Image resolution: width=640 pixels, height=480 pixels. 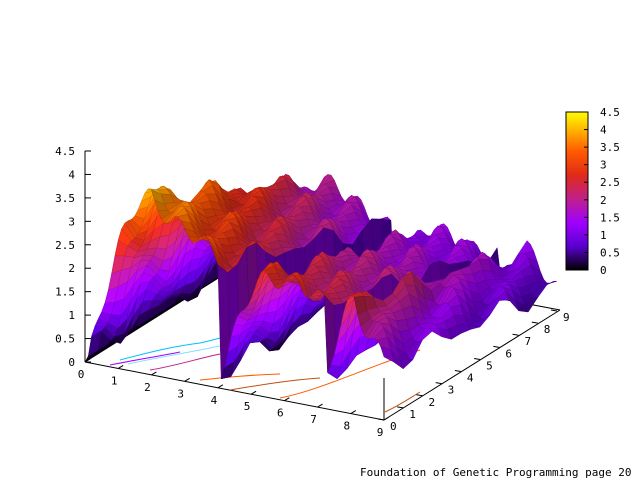 What do you see at coordinates (65, 198) in the screenshot?
I see `z-tick-label: 3.5` at bounding box center [65, 198].